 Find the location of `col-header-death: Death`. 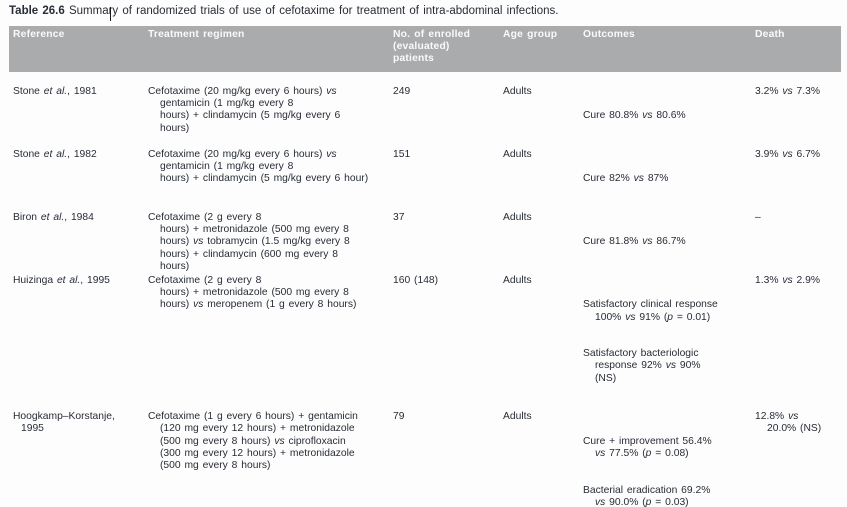

col-header-death: Death is located at coordinates (770, 34).